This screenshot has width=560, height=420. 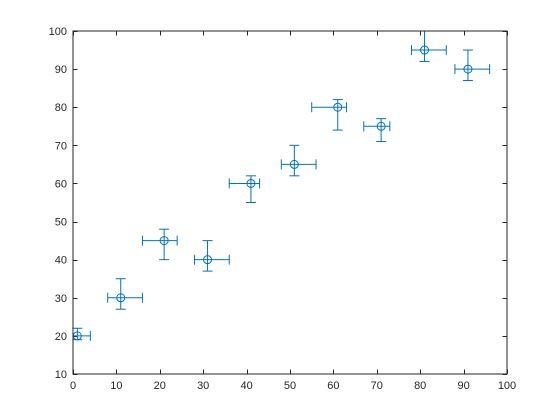 I want to click on x-tick-label: 40, so click(x=246, y=386).